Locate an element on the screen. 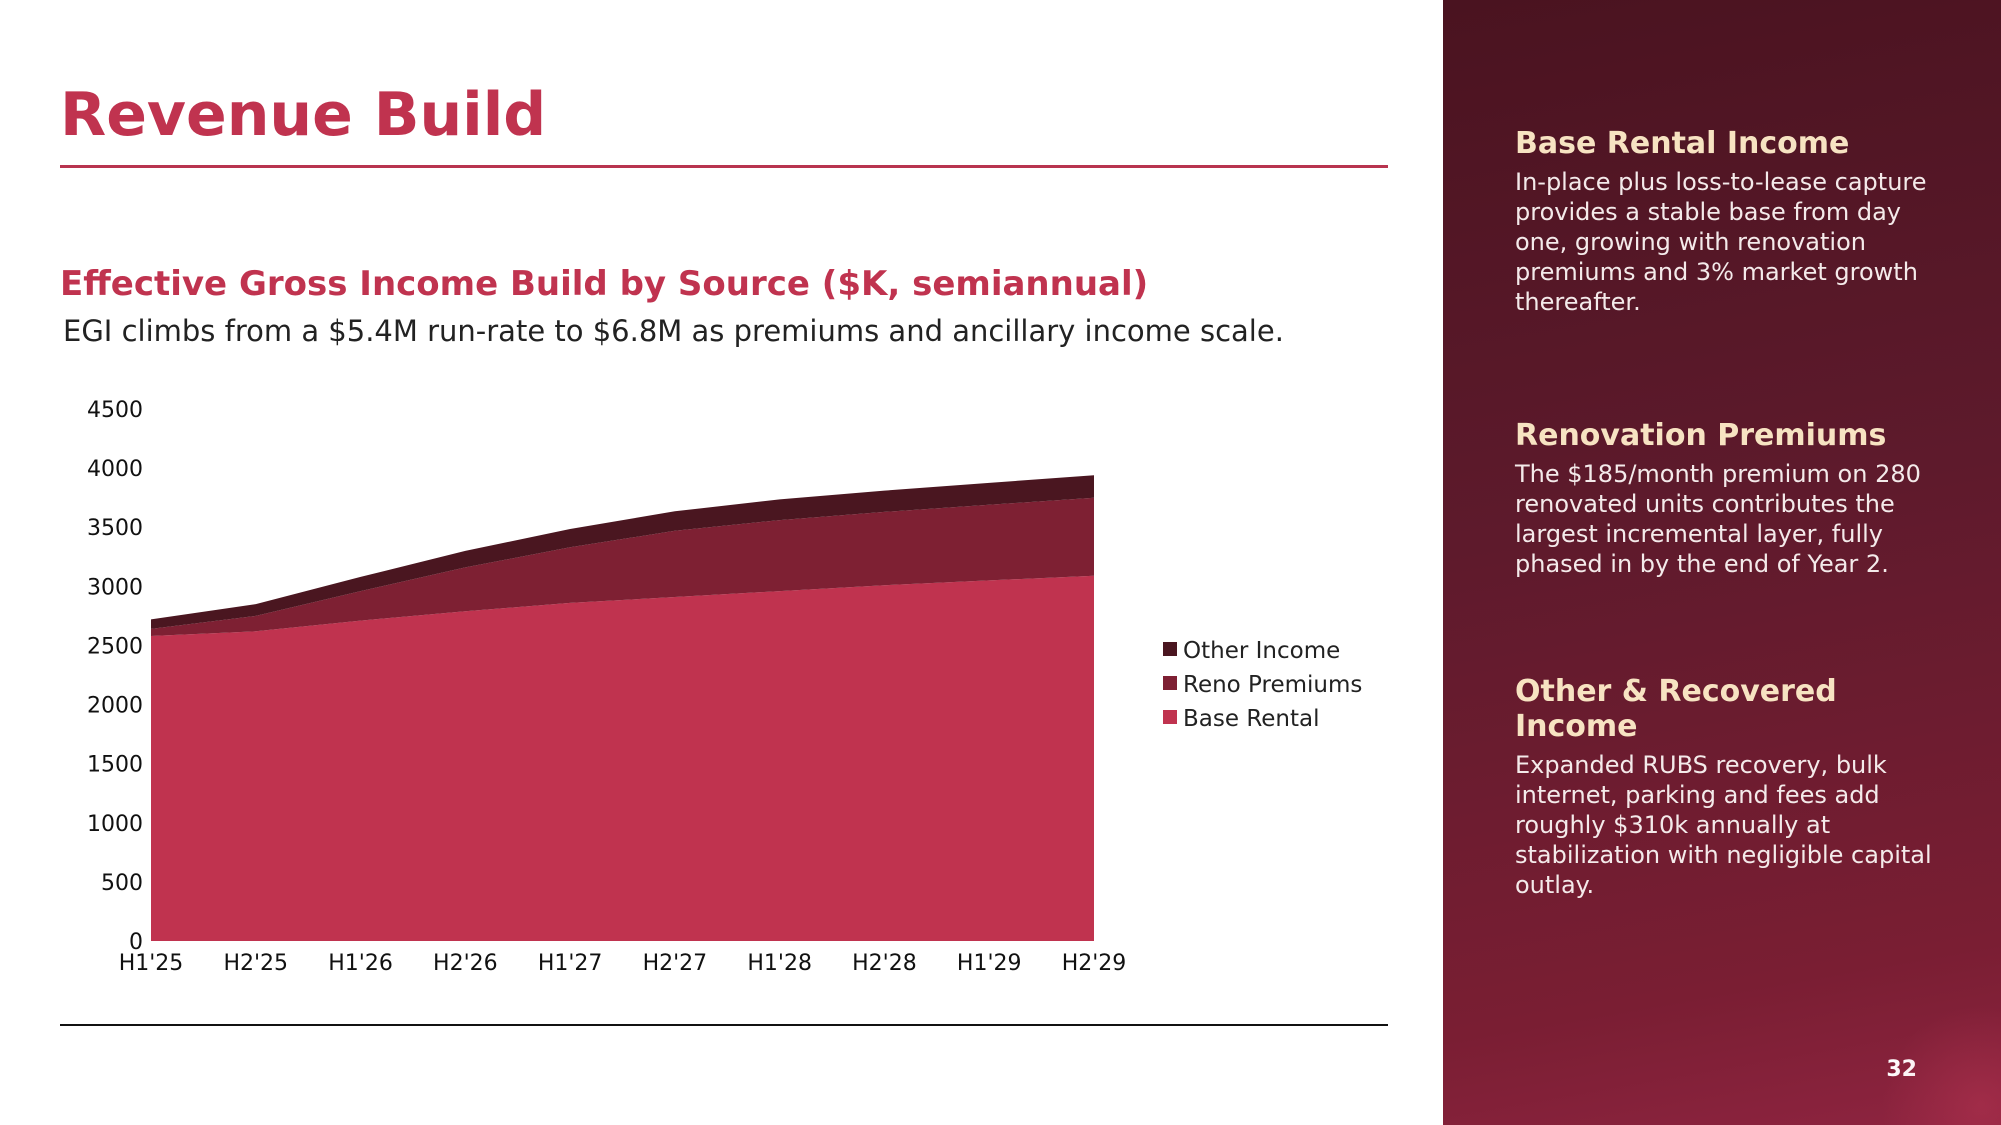 The height and width of the screenshot is (1125, 2001). bottom-divider is located at coordinates (724, 1025).